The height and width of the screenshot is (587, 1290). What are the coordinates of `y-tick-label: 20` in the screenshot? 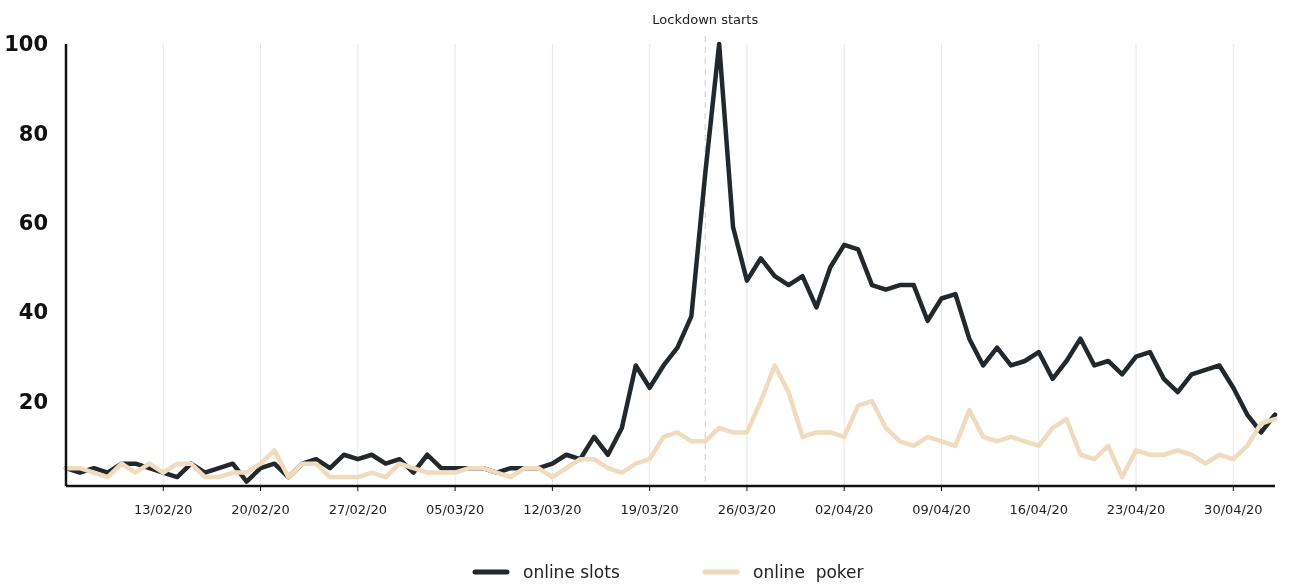 It's located at (33, 401).